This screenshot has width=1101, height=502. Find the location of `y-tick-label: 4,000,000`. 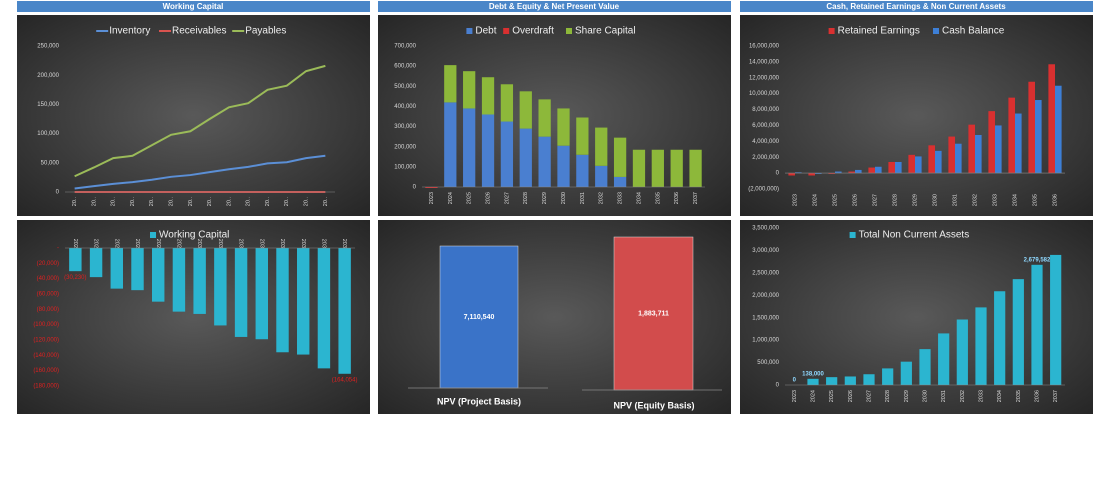

y-tick-label: 4,000,000 is located at coordinates (765, 142).